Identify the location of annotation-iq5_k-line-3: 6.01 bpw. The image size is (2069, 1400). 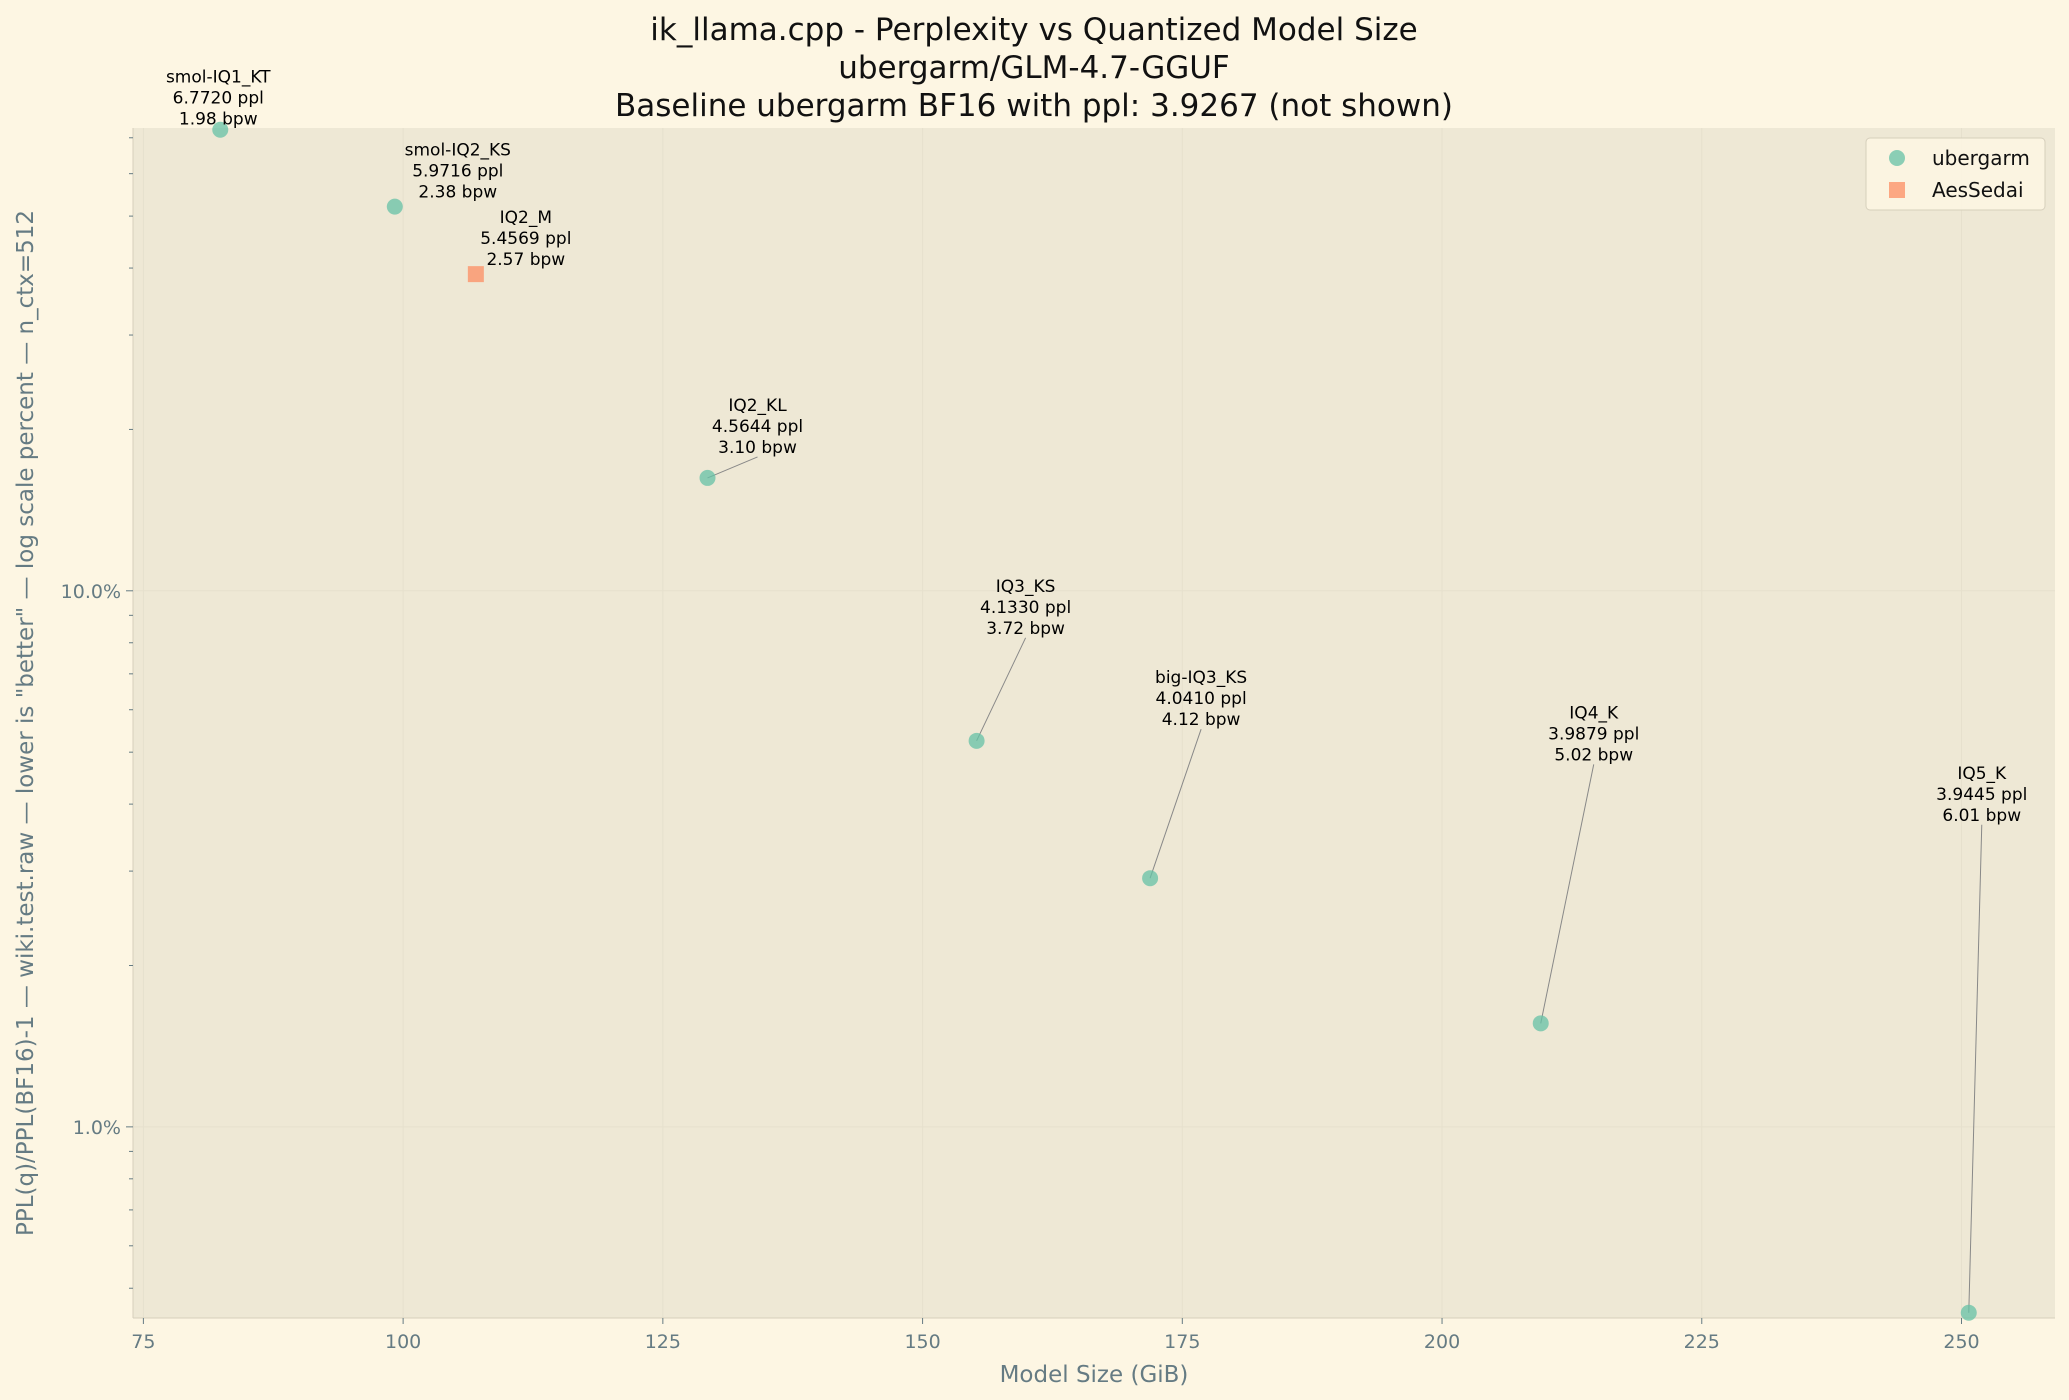
(1981, 816).